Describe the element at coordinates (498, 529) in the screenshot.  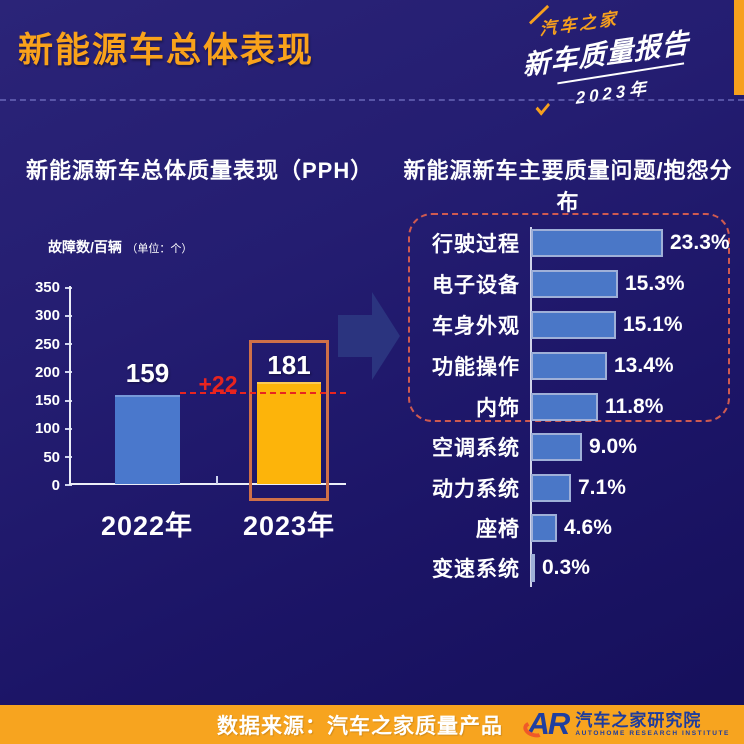
I see `hbar-label: 座椅` at that location.